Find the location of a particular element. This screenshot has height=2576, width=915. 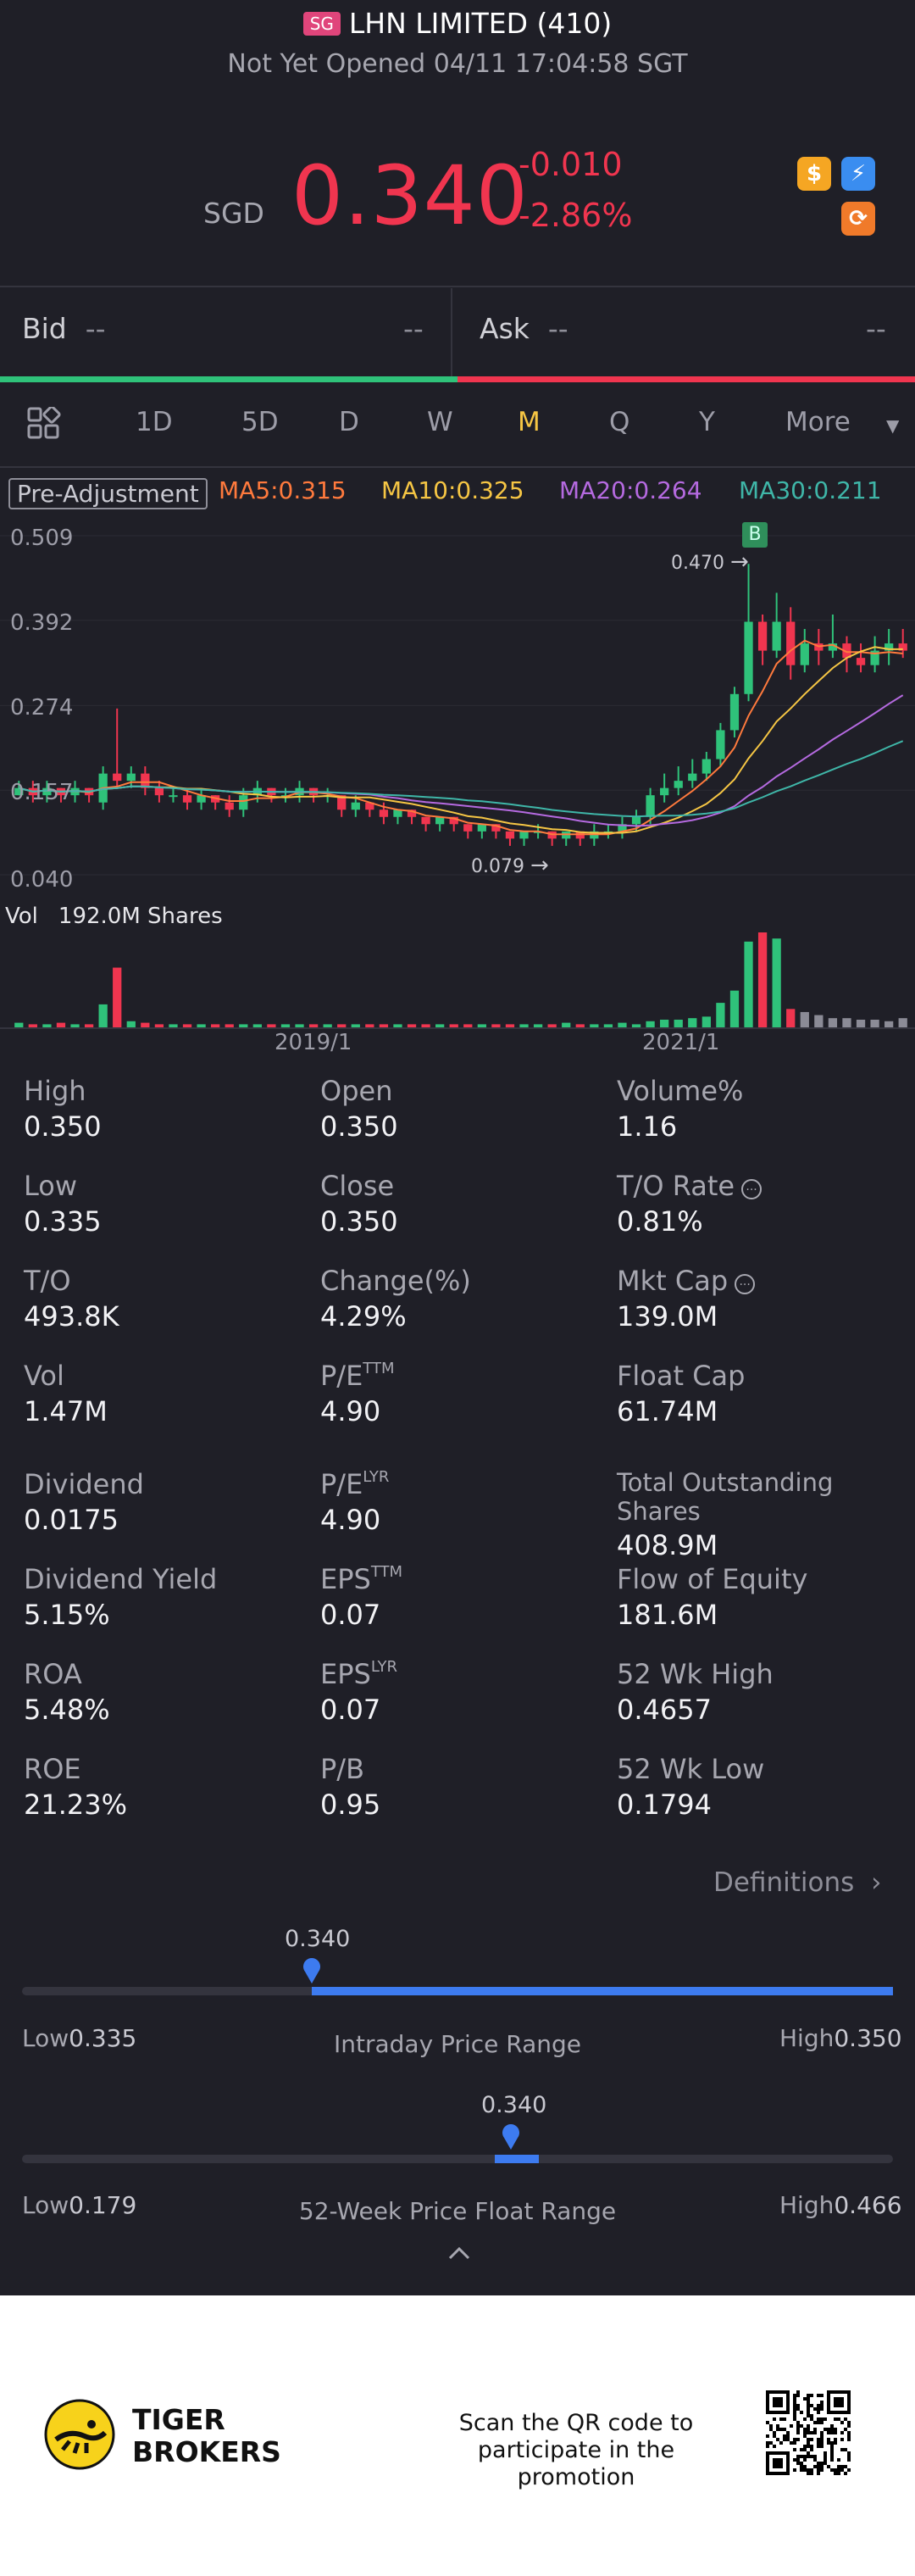

y-tick-label: 0.040 is located at coordinates (42, 880).